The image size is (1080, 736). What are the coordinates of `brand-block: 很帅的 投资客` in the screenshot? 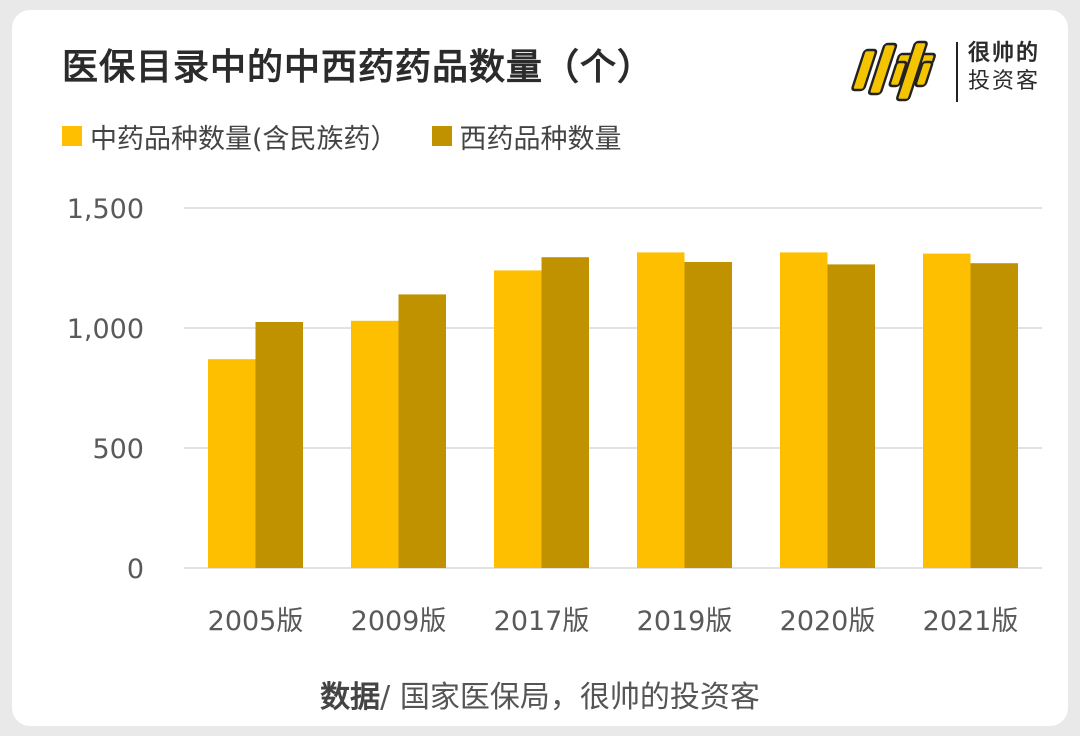 It's located at (949, 76).